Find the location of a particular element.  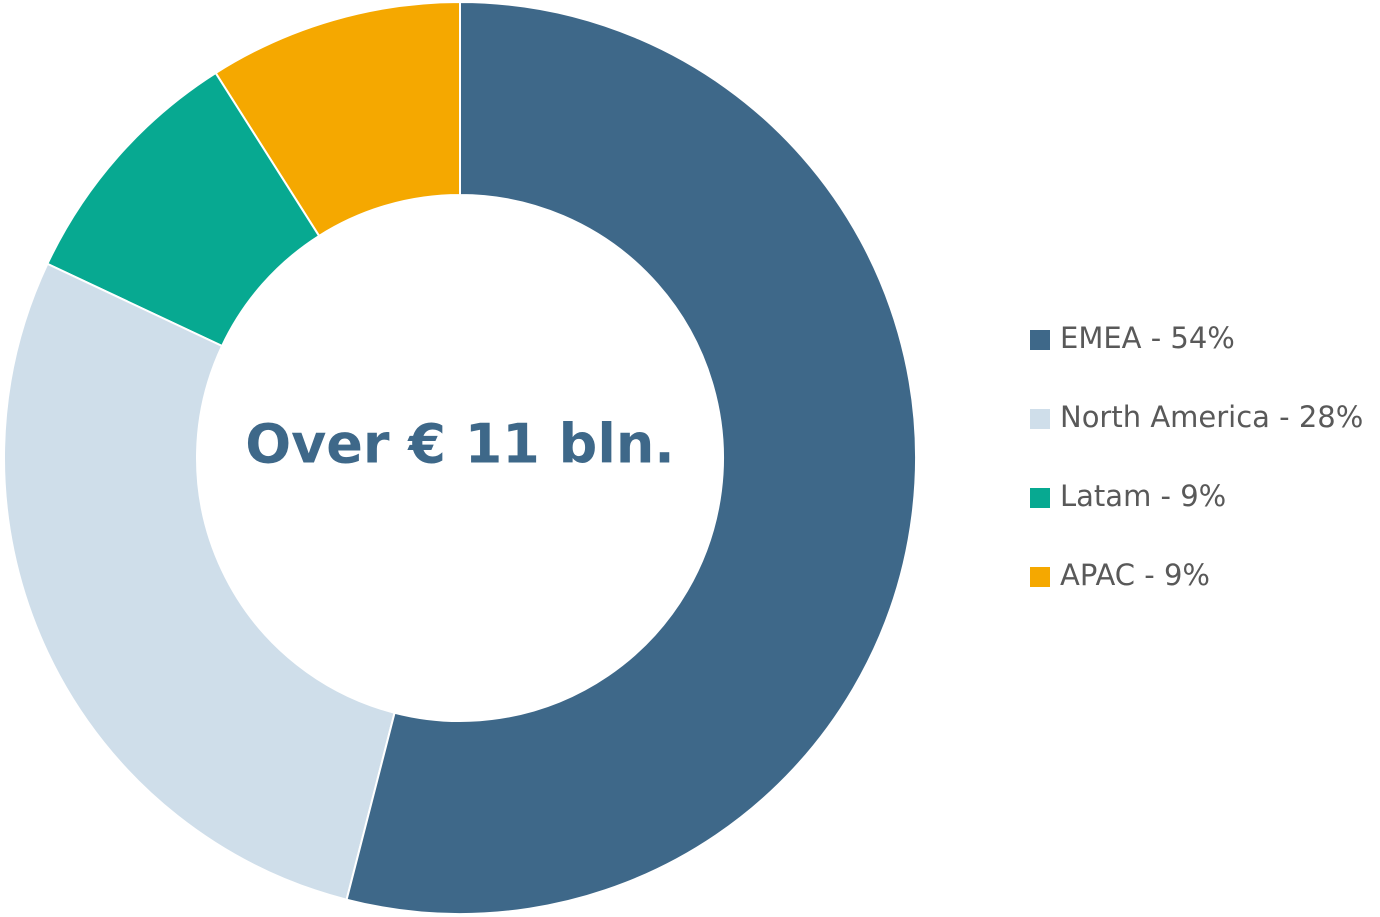

legend-label: North America - 28% is located at coordinates (1211, 417).